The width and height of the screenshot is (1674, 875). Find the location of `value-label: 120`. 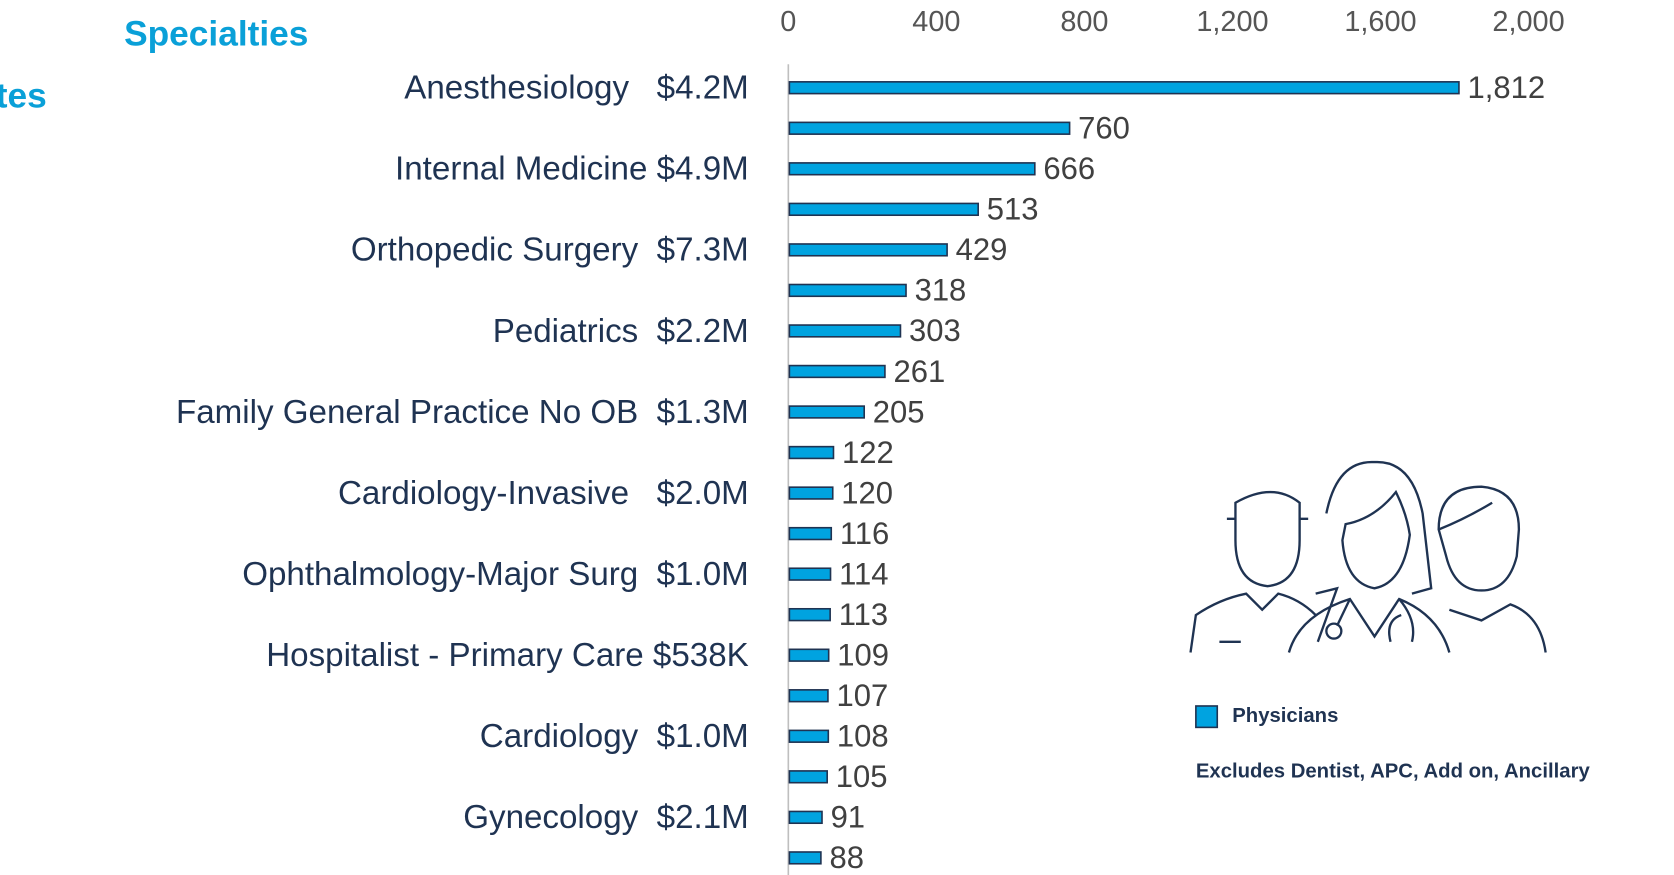

value-label: 120 is located at coordinates (867, 492).